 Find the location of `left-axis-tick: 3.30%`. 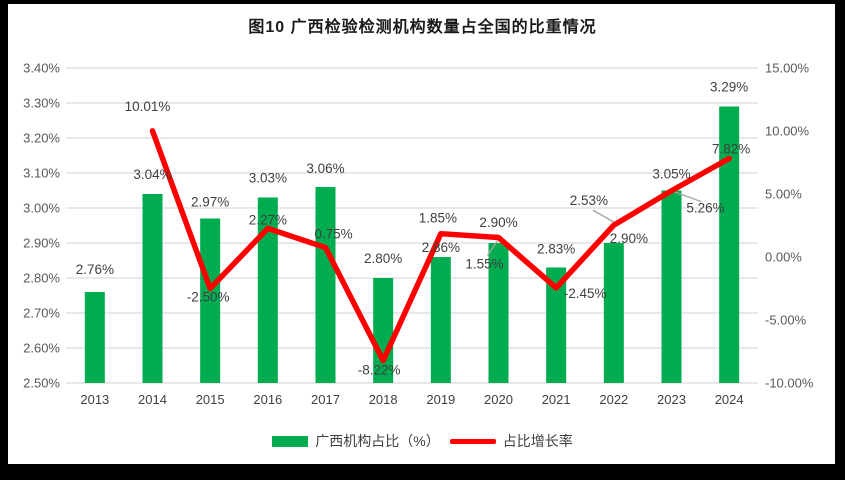

left-axis-tick: 3.30% is located at coordinates (41, 103).